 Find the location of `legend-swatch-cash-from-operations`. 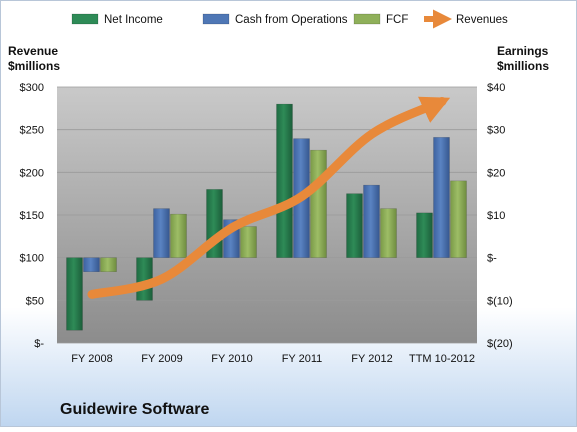

legend-swatch-cash-from-operations is located at coordinates (216, 19).